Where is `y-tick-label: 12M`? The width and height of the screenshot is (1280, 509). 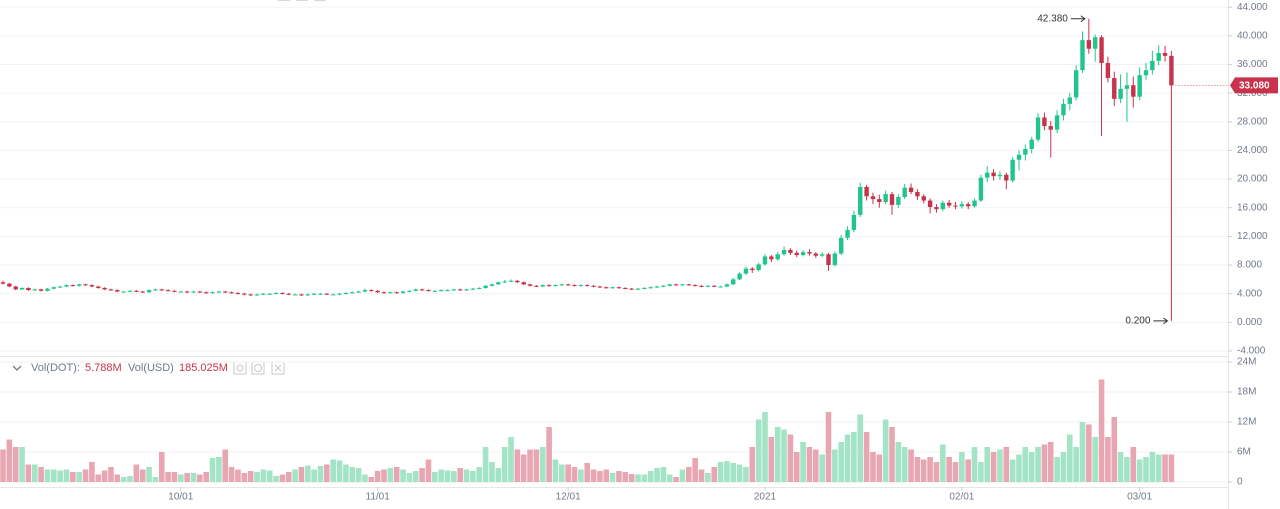
y-tick-label: 12M is located at coordinates (1246, 422).